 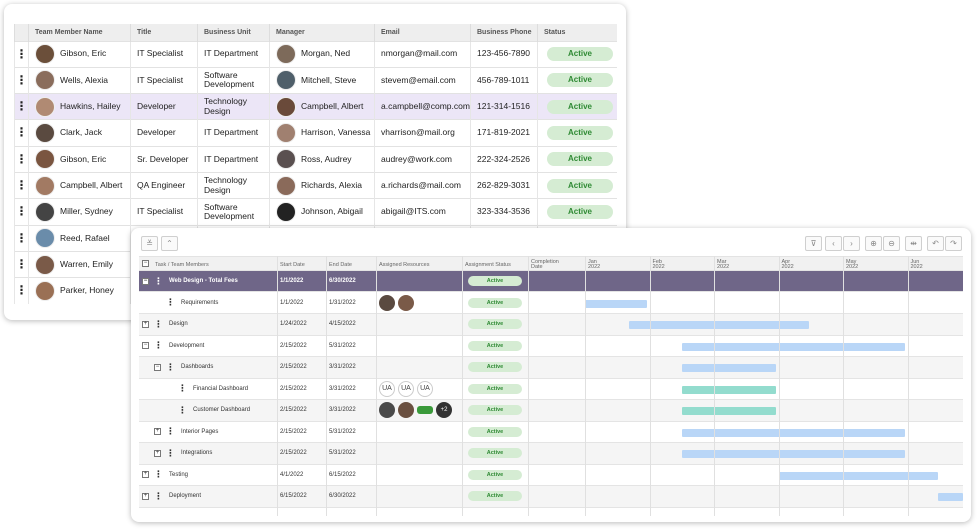 I want to click on collapse-all-icon: ≚, so click(x=149, y=243).